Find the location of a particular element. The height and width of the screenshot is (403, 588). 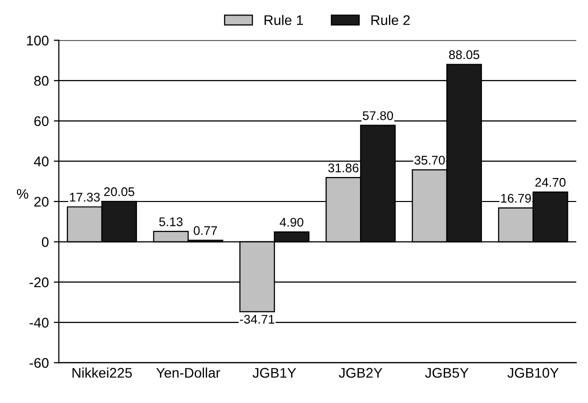

data-label: 31.86 is located at coordinates (343, 168).